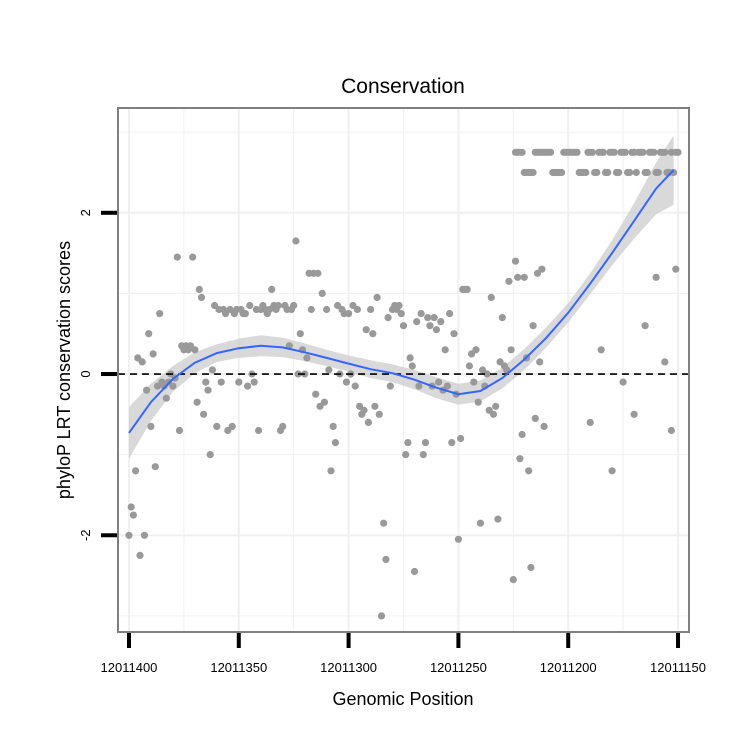  Describe the element at coordinates (403, 86) in the screenshot. I see `chart-title: Conservation` at that location.